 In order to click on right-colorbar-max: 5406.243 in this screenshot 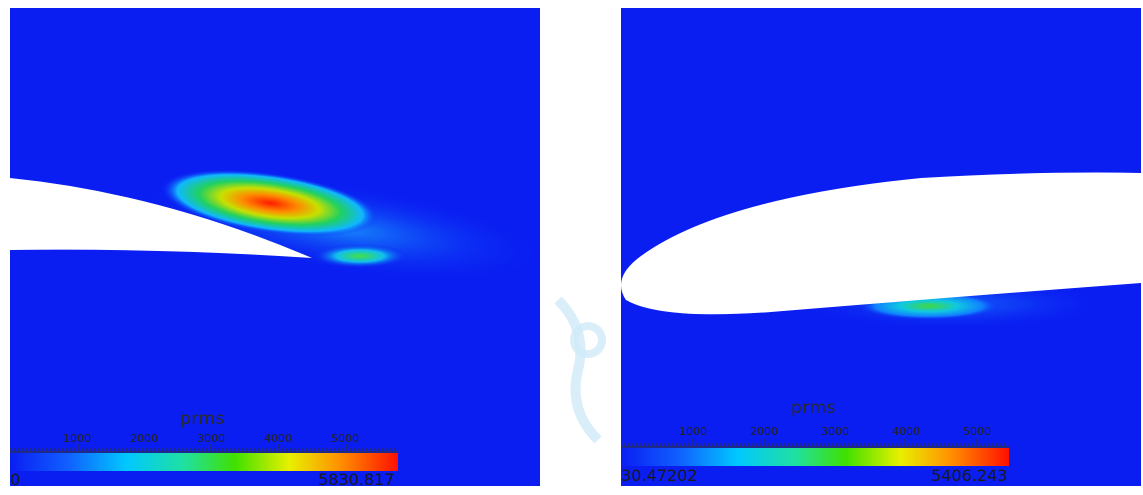, I will do `click(969, 475)`.